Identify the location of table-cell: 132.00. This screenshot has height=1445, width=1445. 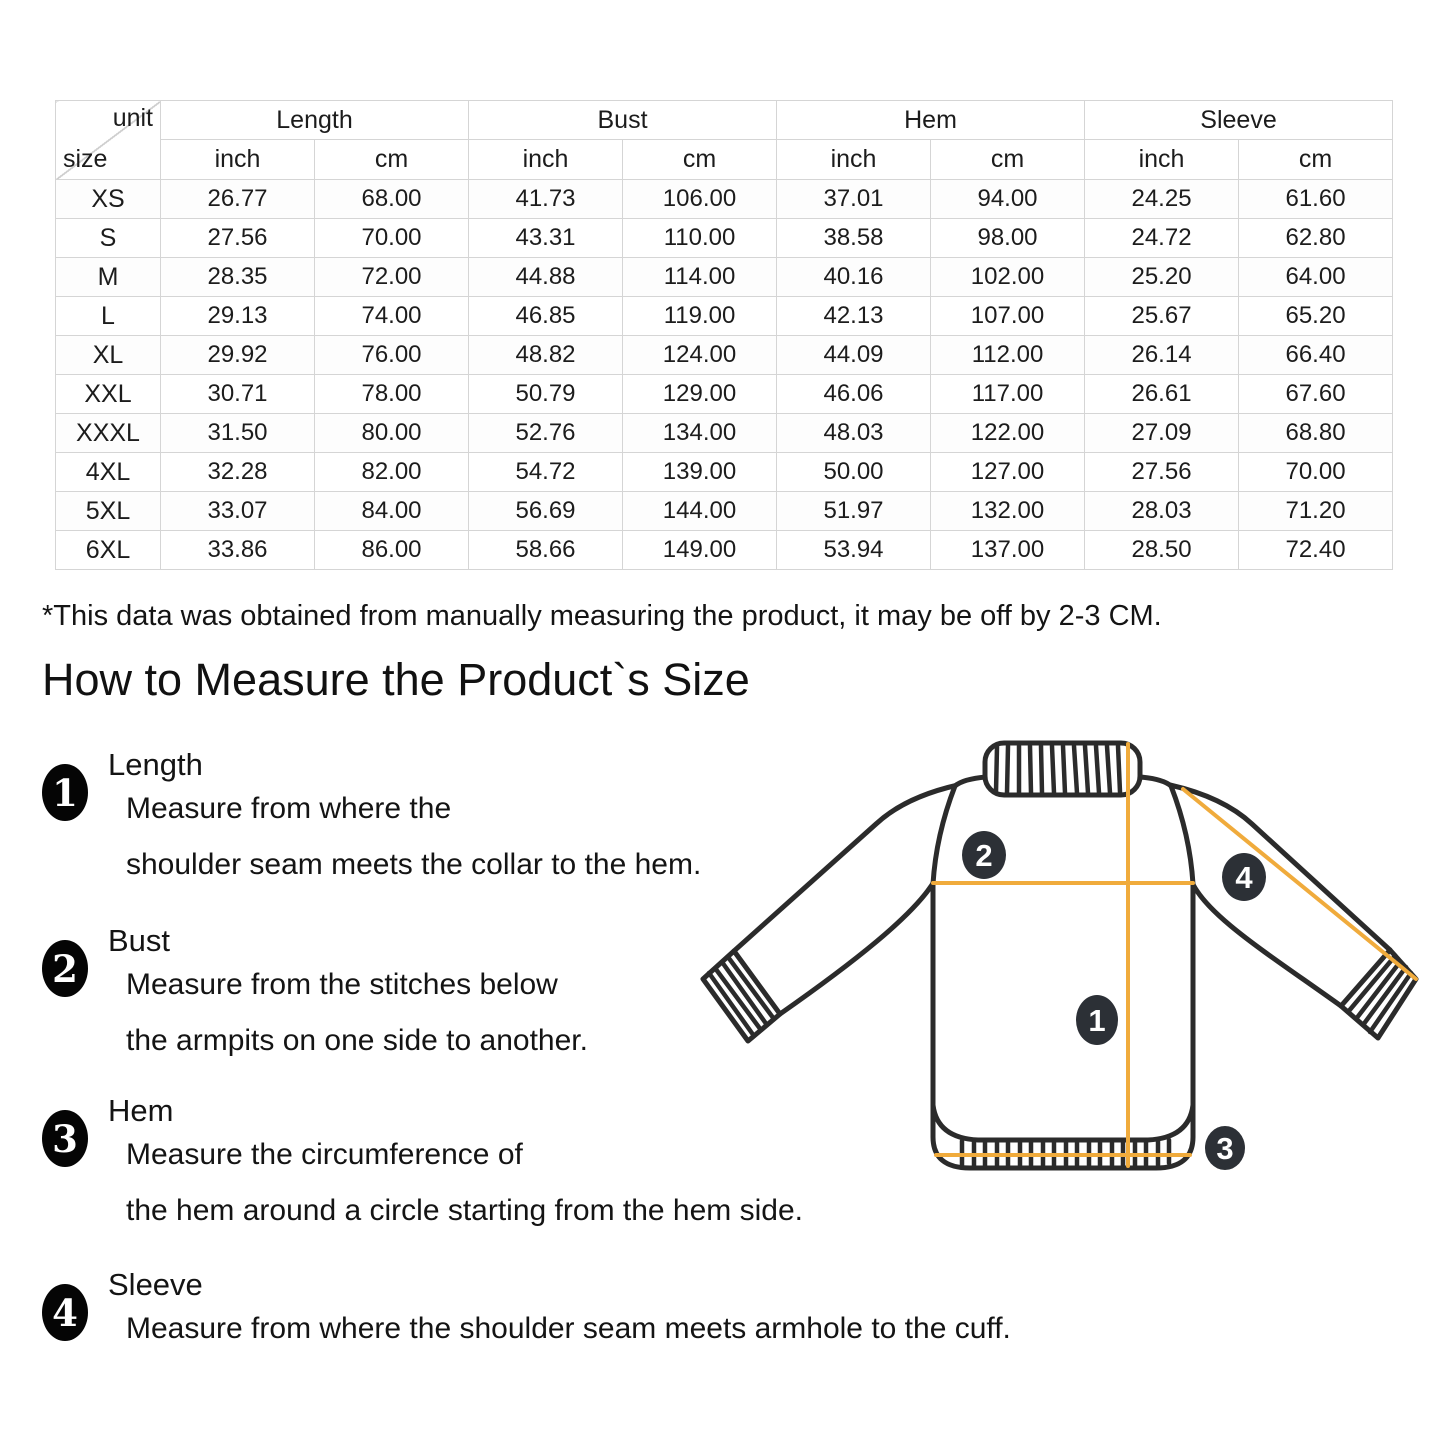
(1007, 511).